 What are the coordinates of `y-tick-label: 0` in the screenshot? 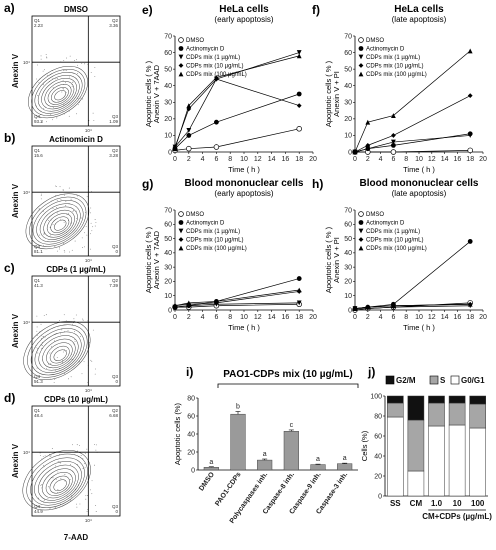 It's located at (350, 310).